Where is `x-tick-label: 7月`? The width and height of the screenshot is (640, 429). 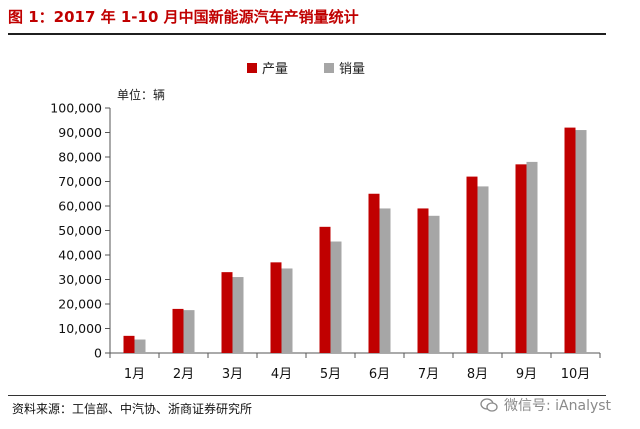
x-tick-label: 7月 is located at coordinates (428, 374).